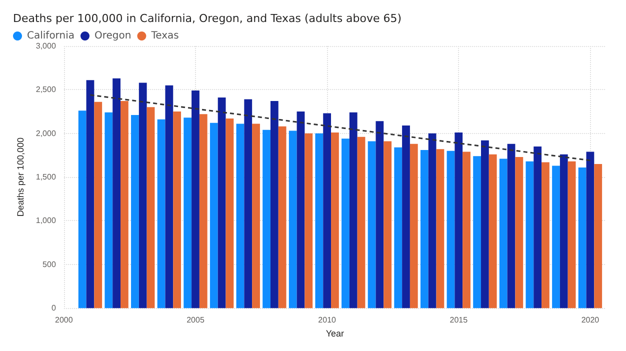  Describe the element at coordinates (590, 320) in the screenshot. I see `x-tick-label: 2020` at that location.